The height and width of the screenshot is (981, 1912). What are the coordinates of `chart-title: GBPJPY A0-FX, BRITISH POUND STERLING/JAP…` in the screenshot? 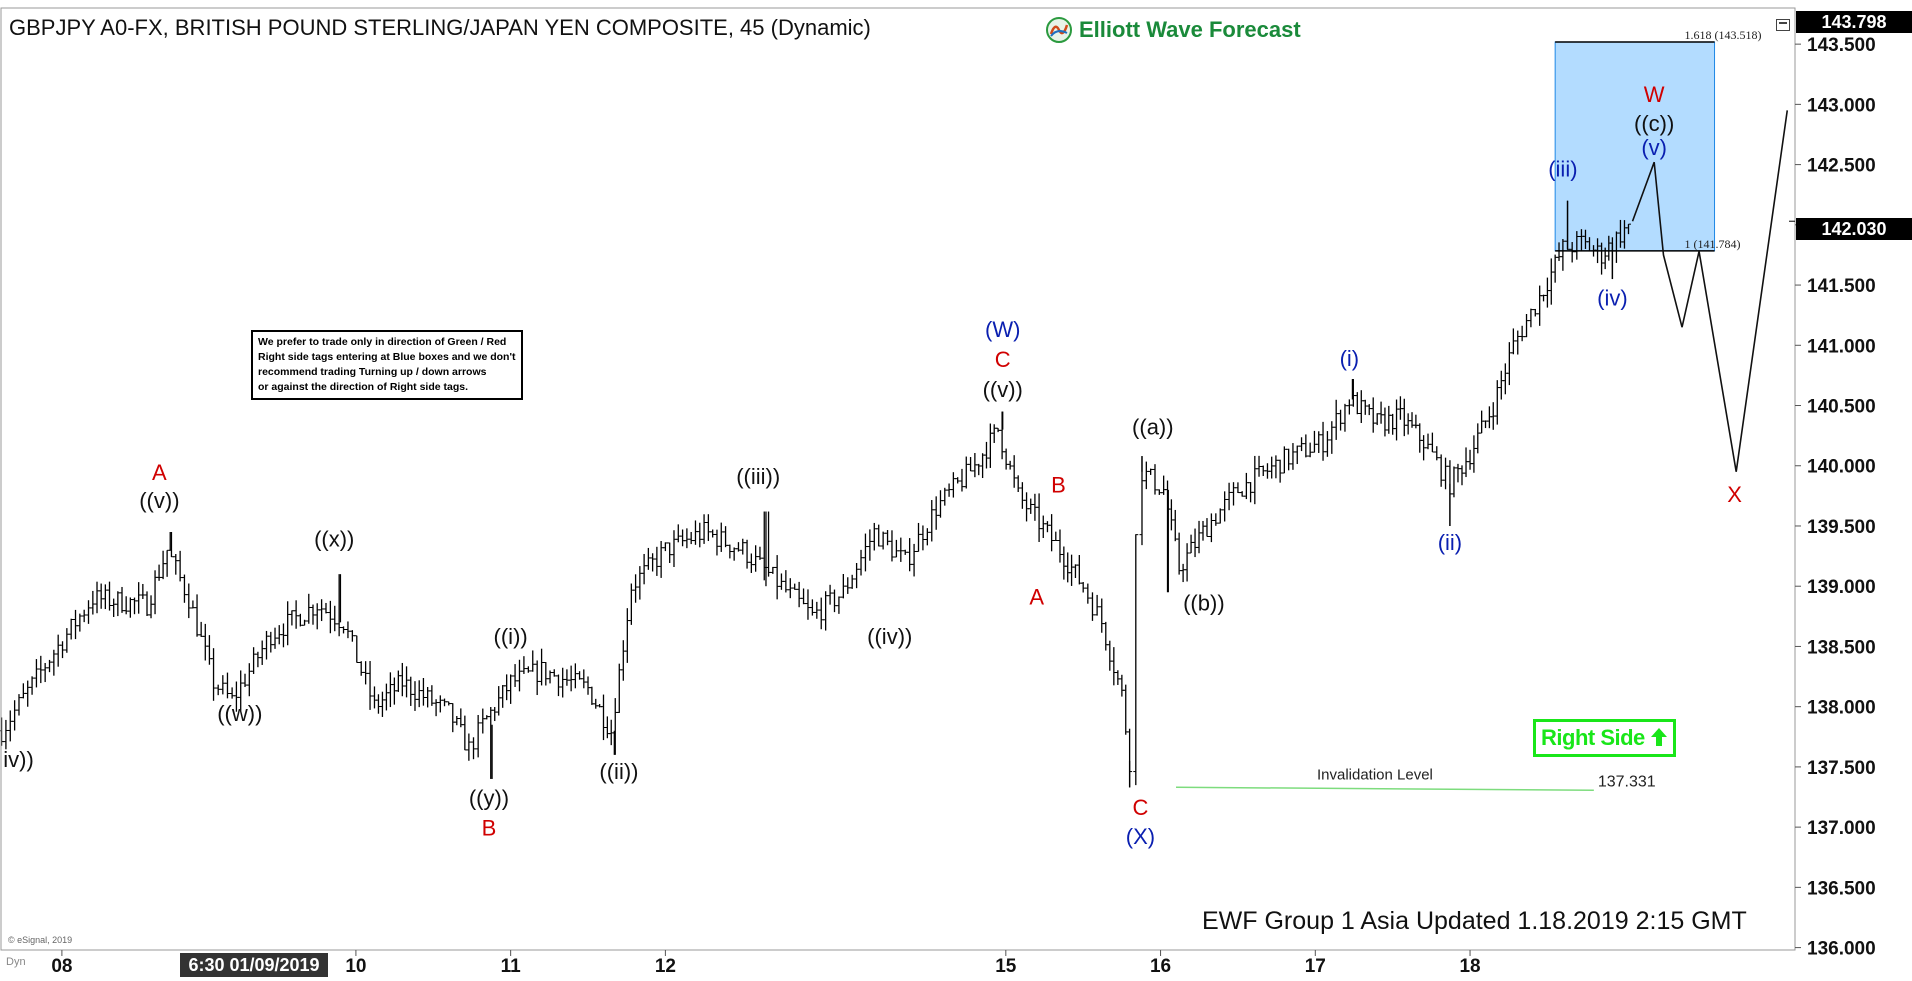 It's located at (440, 27).